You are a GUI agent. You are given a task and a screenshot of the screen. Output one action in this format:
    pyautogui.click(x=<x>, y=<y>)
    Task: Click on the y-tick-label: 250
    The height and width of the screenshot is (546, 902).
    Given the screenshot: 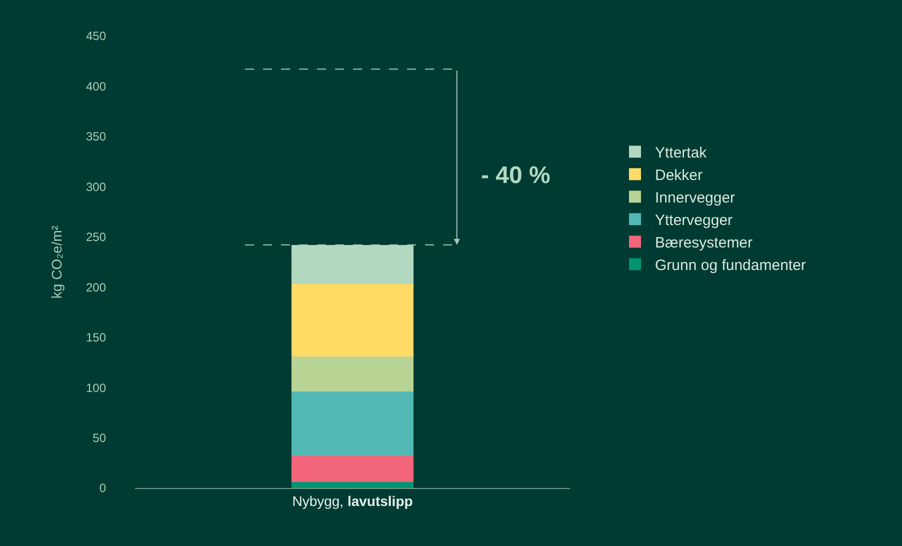 What is the action you would take?
    pyautogui.click(x=96, y=237)
    